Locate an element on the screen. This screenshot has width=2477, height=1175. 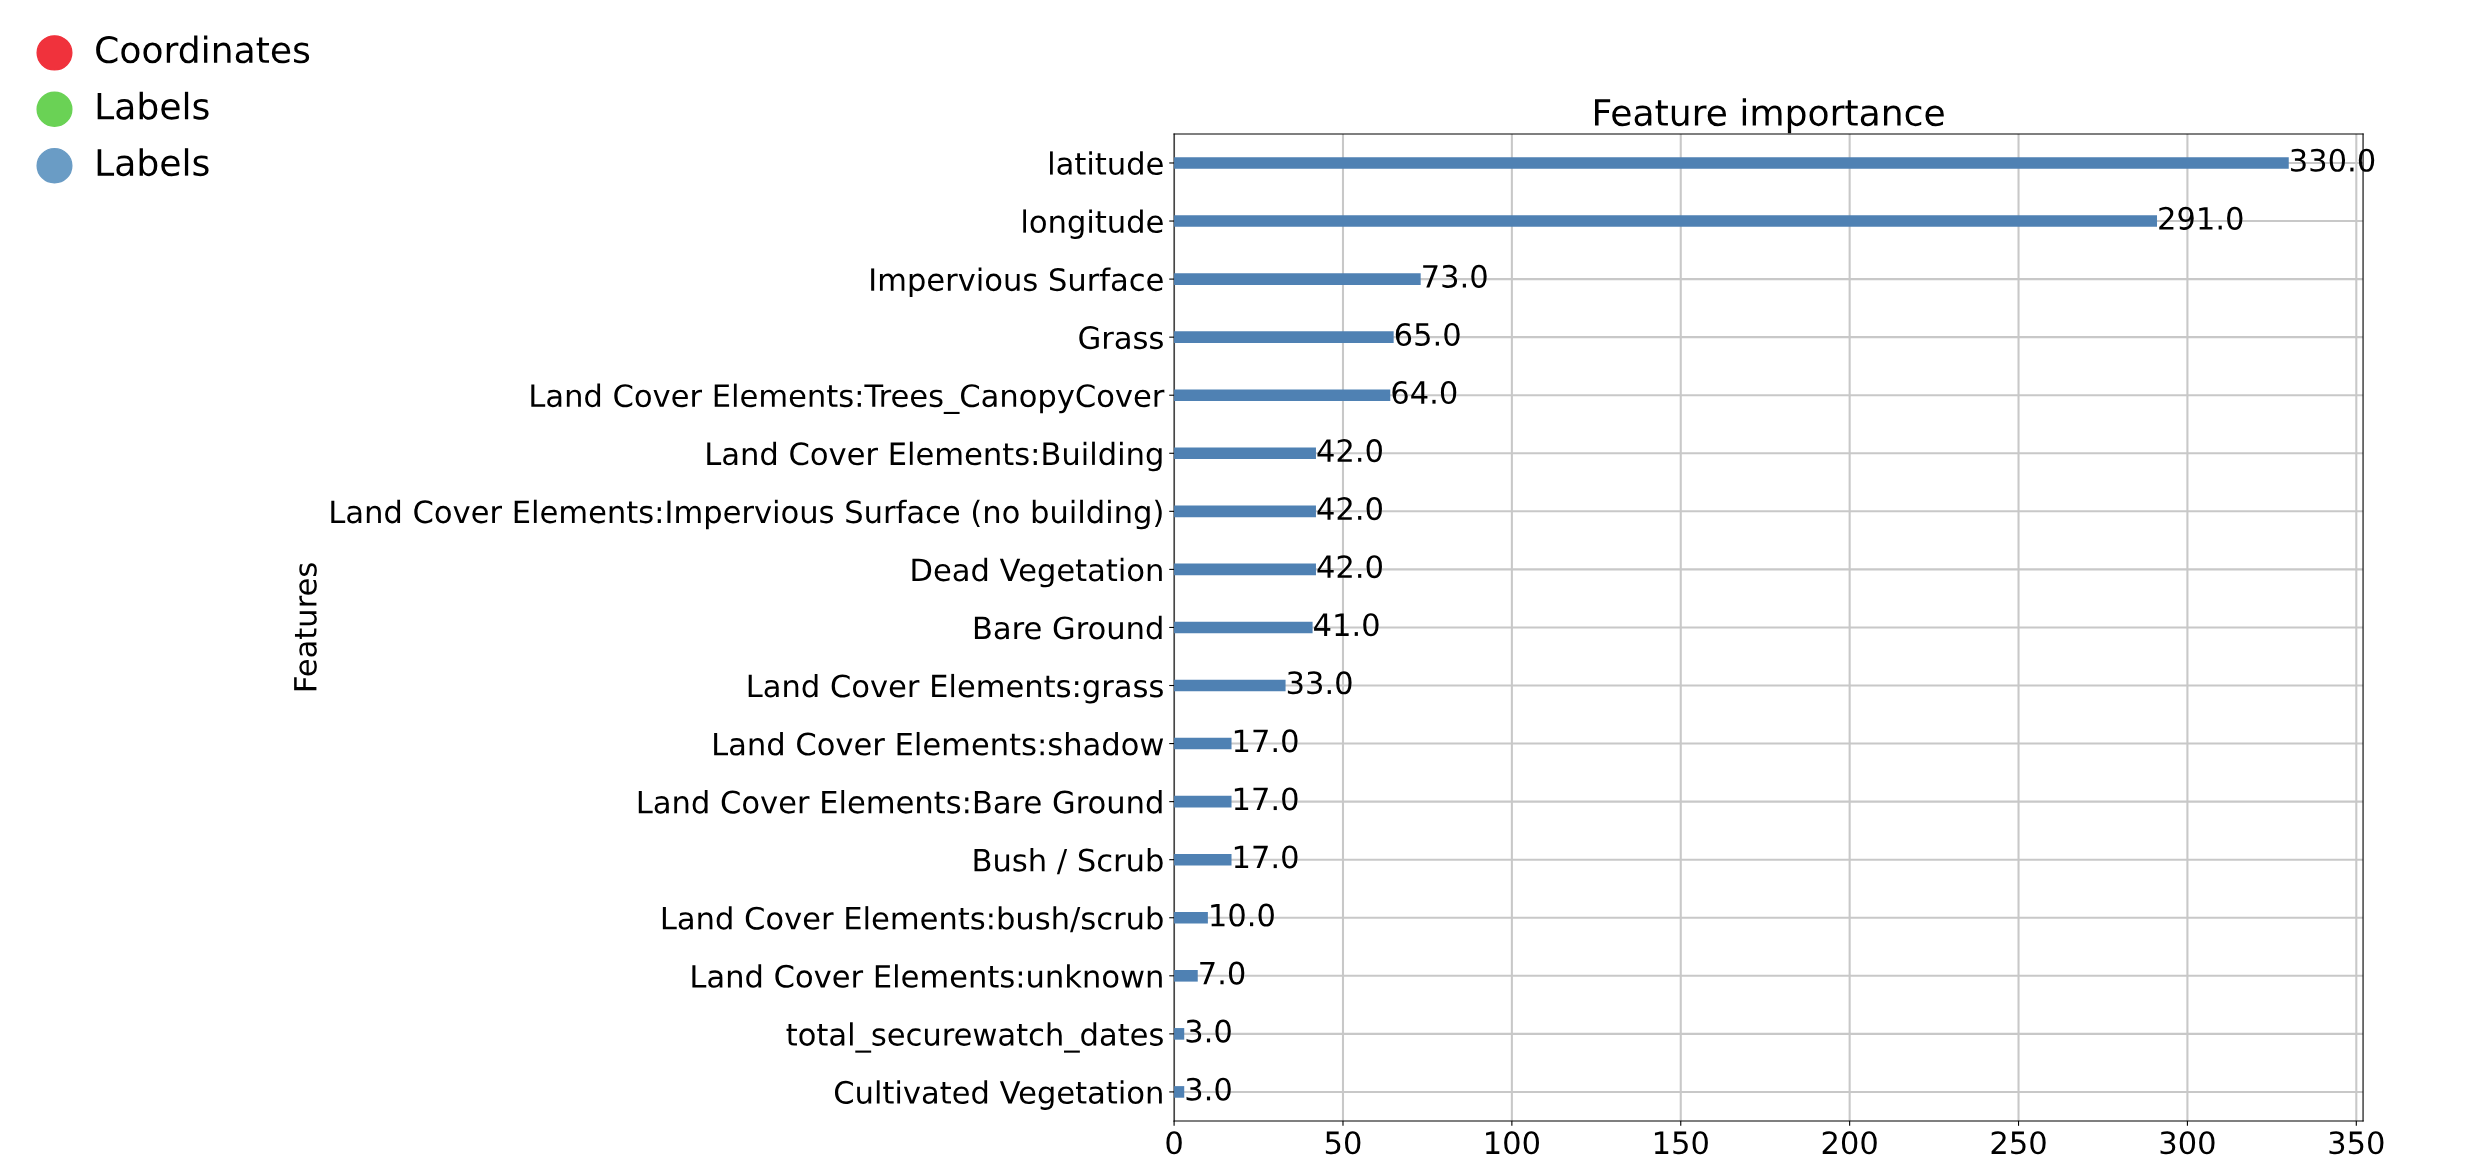
y-tick-label: Bush / Scrub is located at coordinates (1068, 861).